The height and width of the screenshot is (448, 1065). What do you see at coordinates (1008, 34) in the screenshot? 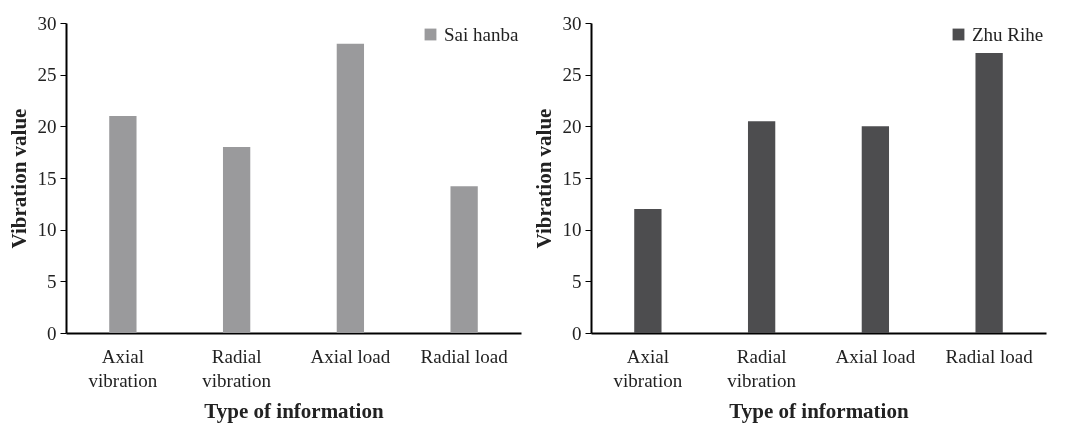
I see `legend-label: Zhu Rihe` at bounding box center [1008, 34].